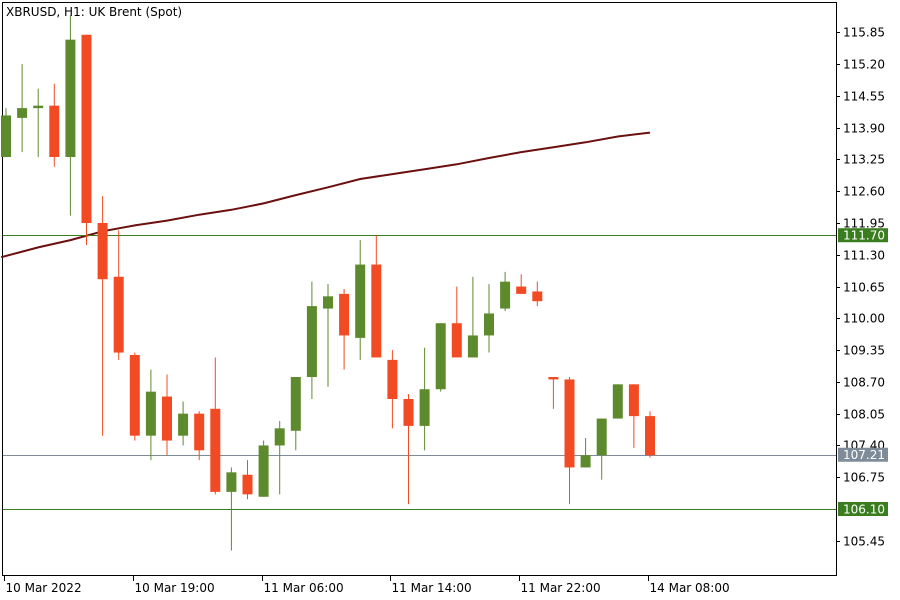 The height and width of the screenshot is (600, 900). I want to click on price-badges: 111.70 107.21 106.10, so click(863, 372).